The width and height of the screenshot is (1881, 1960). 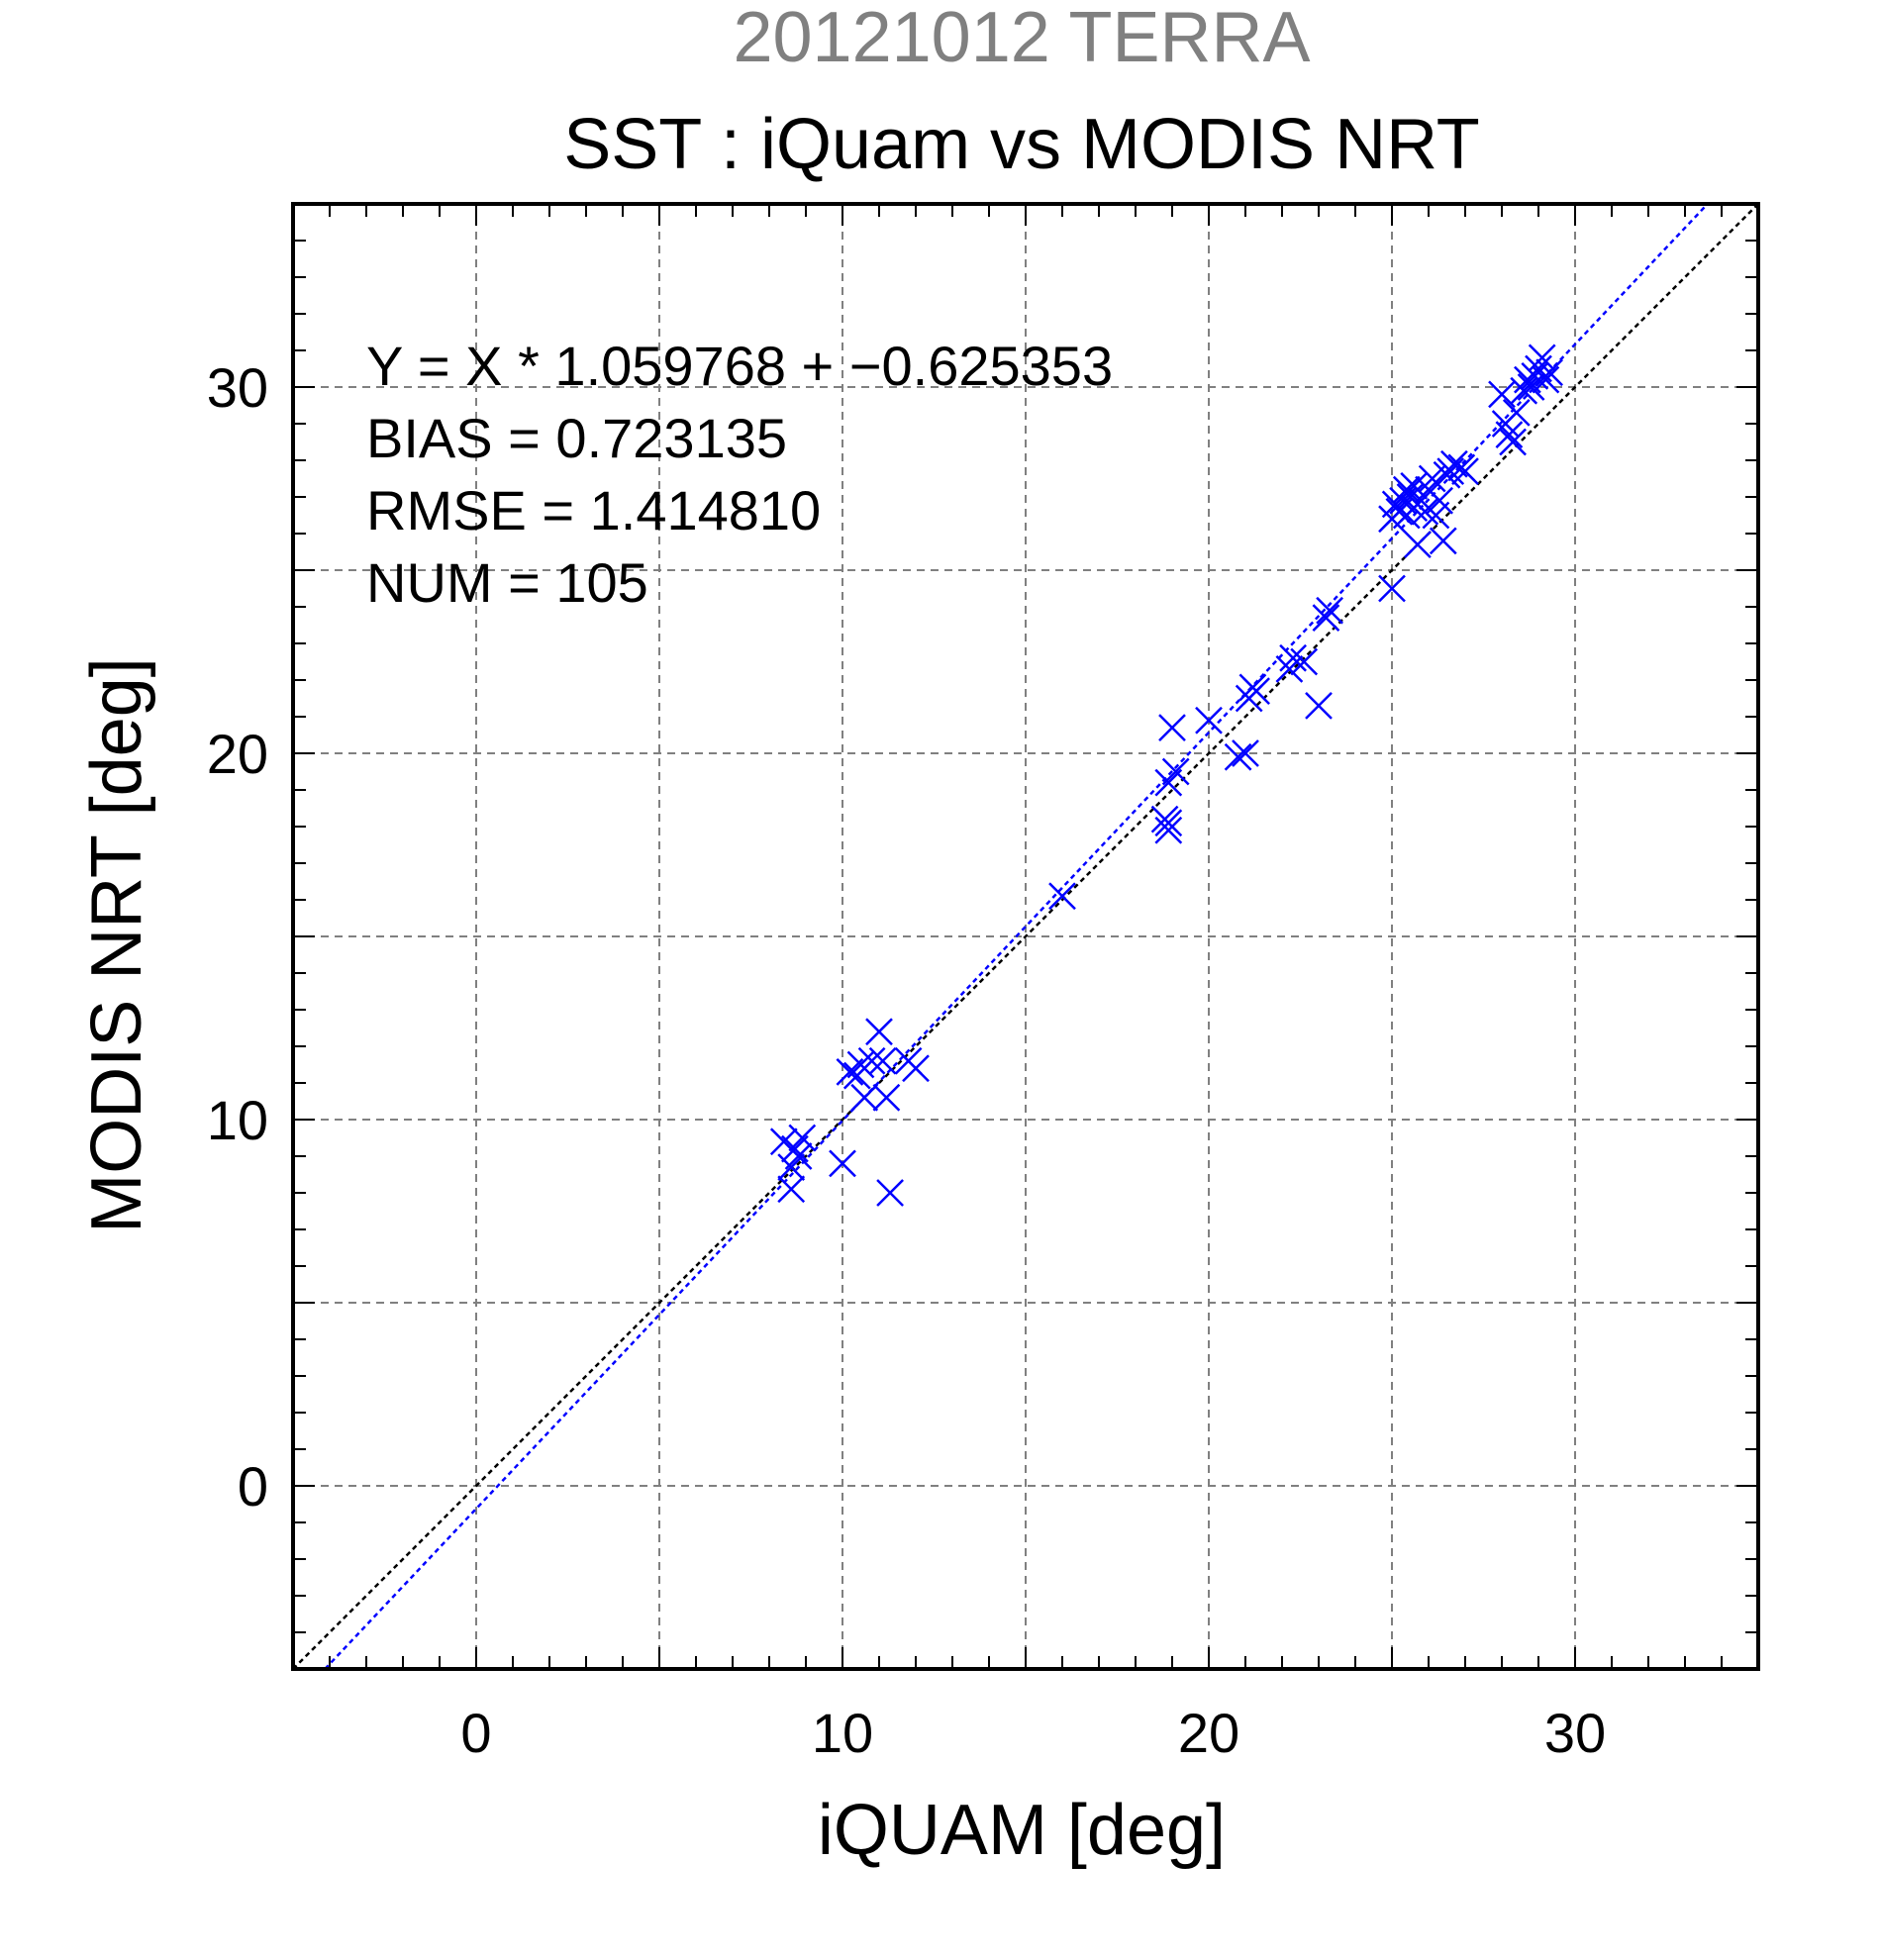 I want to click on annotation-regression: Y = X * 1.059768 + −0.625353, so click(x=739, y=366).